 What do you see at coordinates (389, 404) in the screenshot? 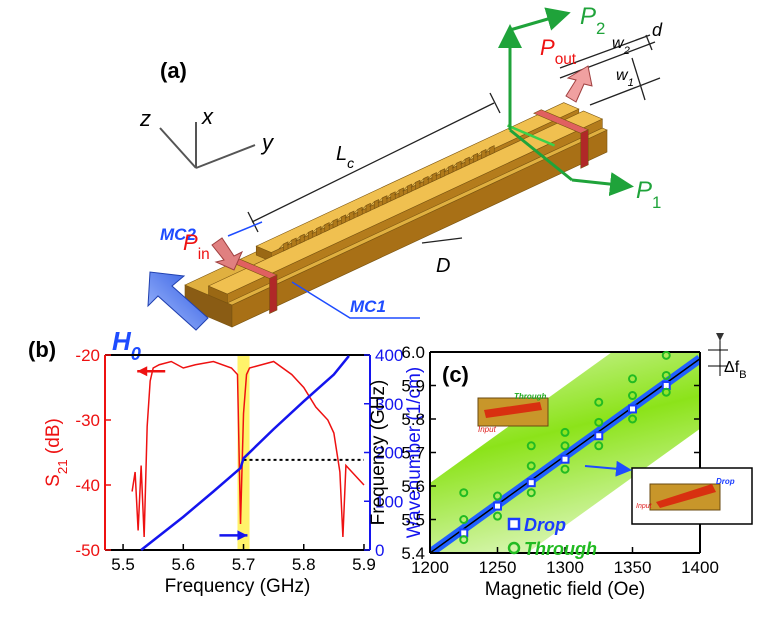
I see `y2-tick-label: 300` at bounding box center [389, 404].